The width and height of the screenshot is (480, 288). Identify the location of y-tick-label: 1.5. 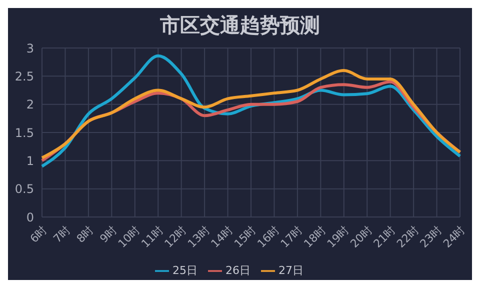
(24, 133).